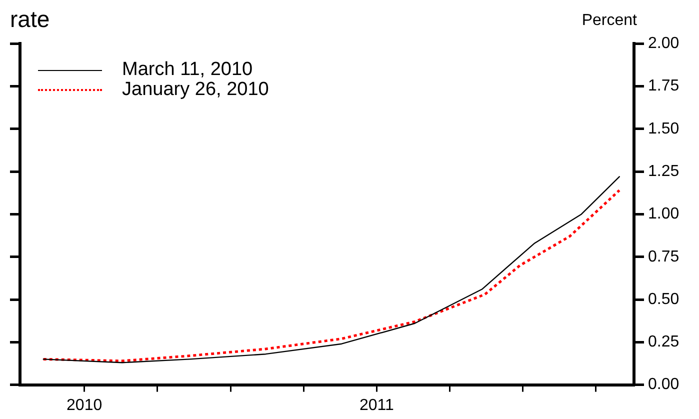 This screenshot has height=419, width=699. I want to click on y-tick-label: 2.00, so click(664, 43).